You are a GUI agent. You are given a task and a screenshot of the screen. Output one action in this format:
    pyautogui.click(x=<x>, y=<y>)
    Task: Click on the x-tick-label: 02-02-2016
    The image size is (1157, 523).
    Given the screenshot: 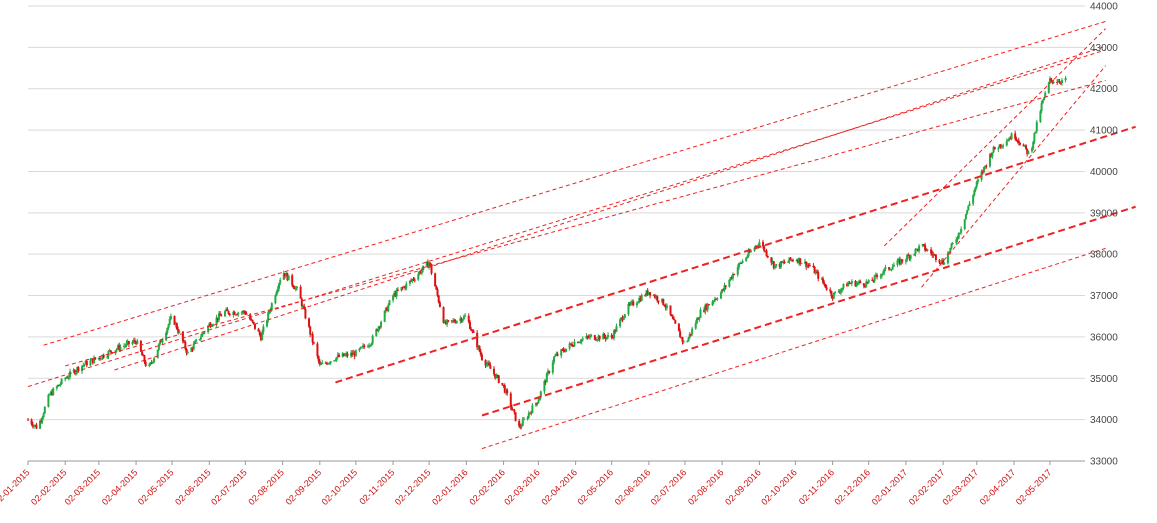 What is the action you would take?
    pyautogui.click(x=487, y=487)
    